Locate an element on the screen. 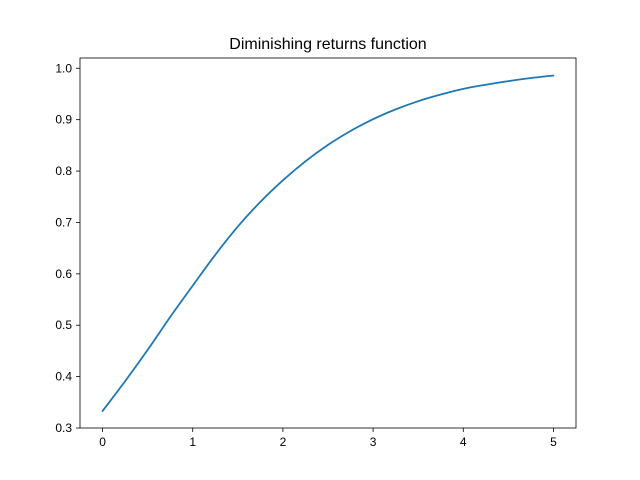 The height and width of the screenshot is (480, 640). y-tick-label: 0.3 is located at coordinates (63, 428).